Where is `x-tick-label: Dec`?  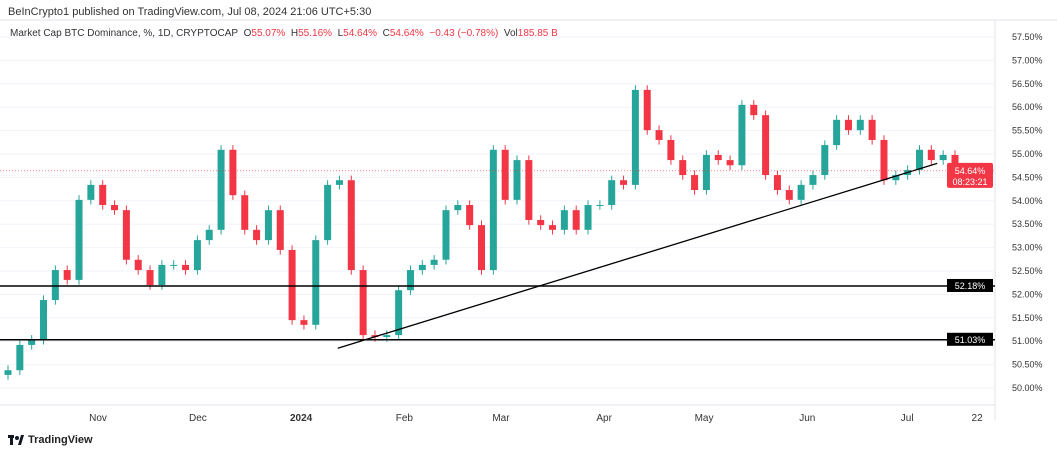
x-tick-label: Dec is located at coordinates (198, 418).